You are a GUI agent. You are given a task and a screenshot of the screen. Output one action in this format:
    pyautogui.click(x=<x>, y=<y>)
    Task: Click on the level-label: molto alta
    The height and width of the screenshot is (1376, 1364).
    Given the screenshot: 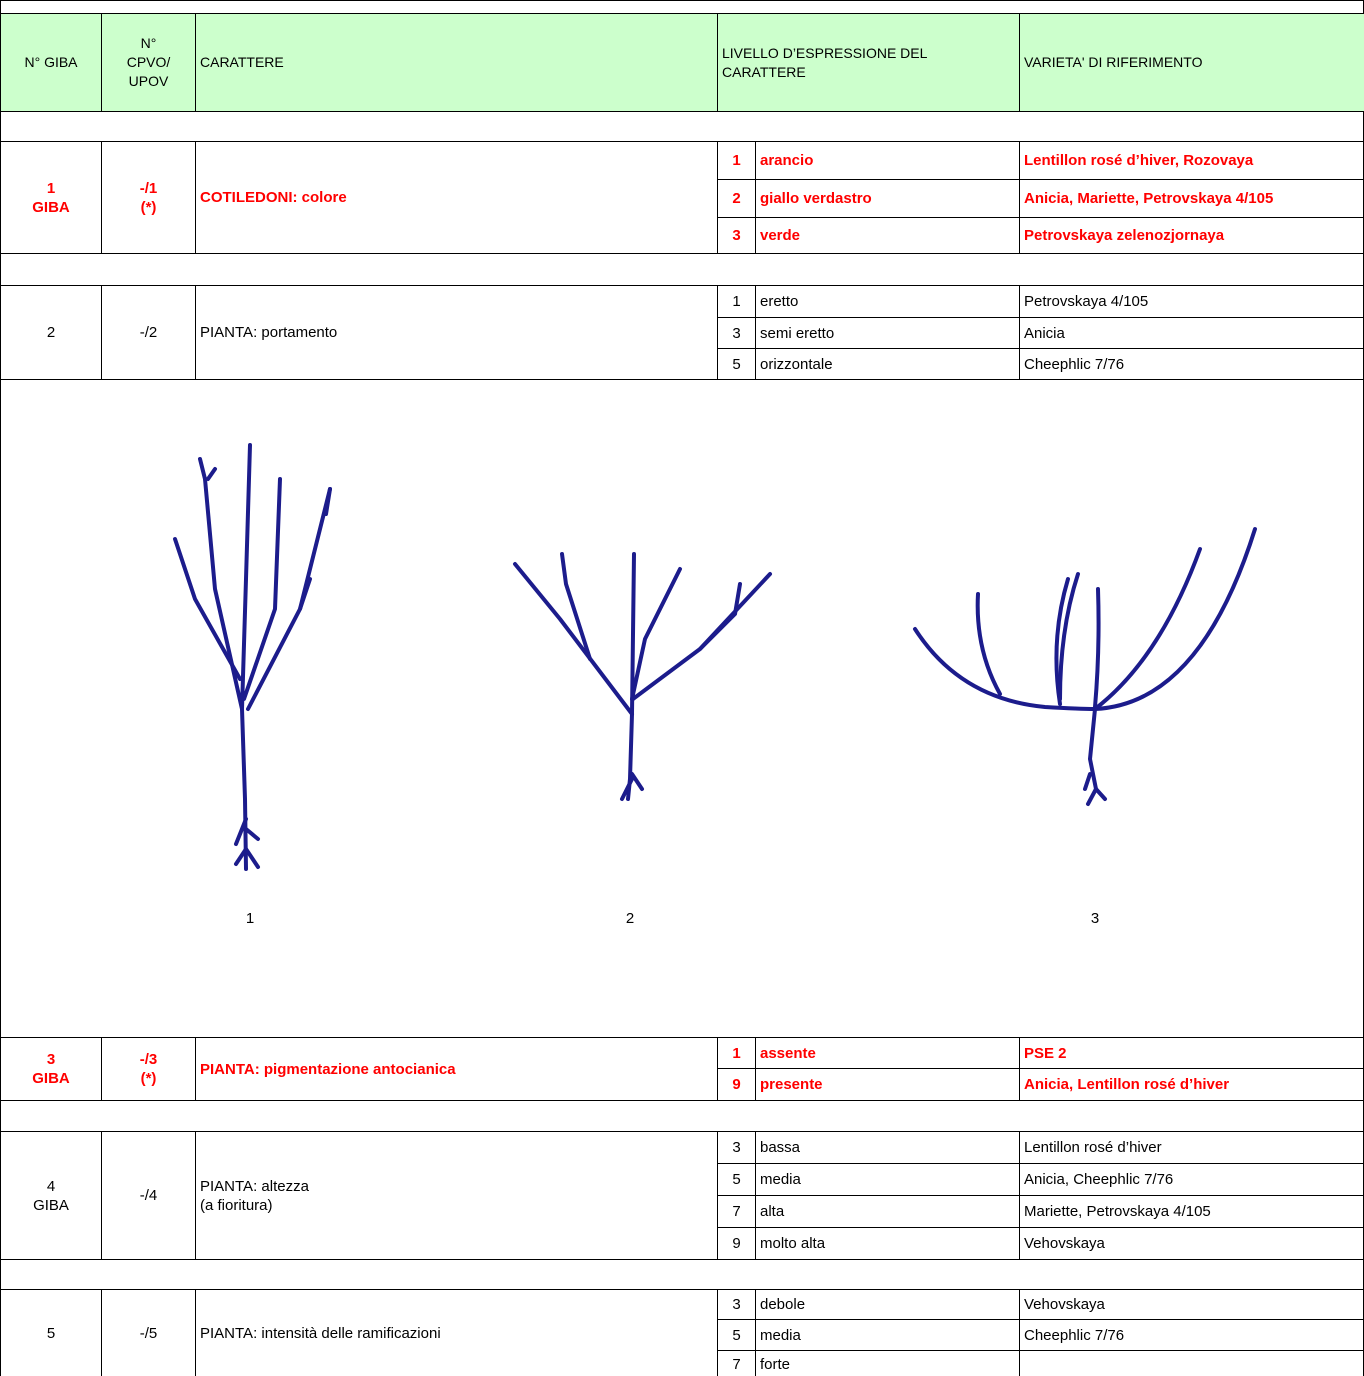 What is the action you would take?
    pyautogui.click(x=887, y=1243)
    